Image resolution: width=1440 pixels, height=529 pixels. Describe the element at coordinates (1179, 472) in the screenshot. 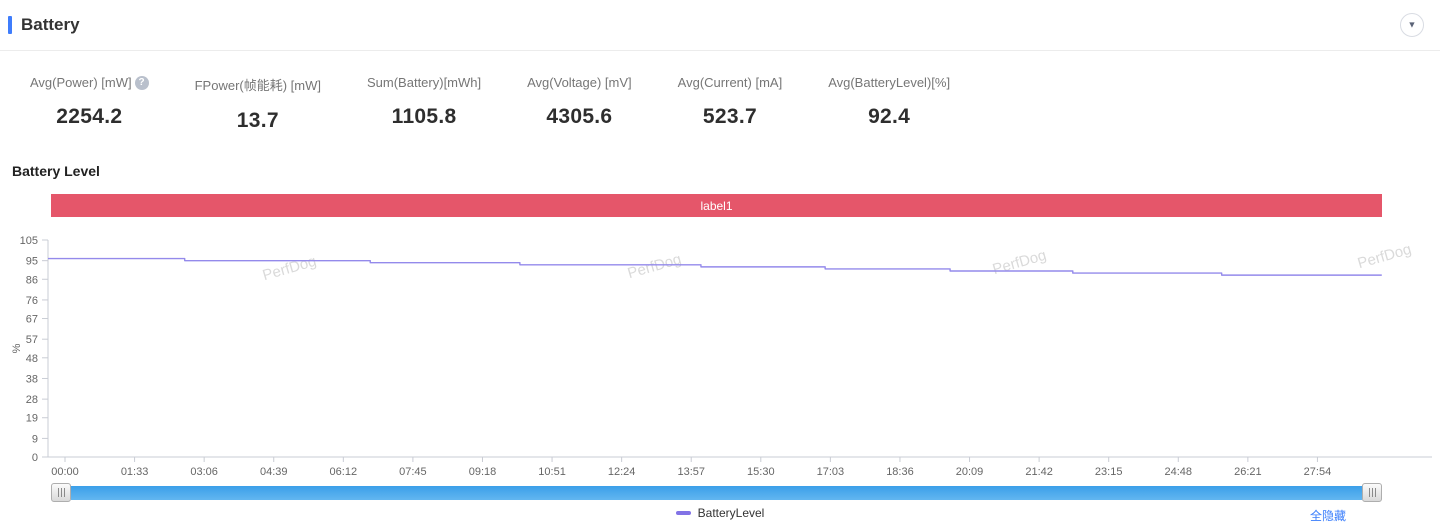

I see `svg-text: 24:48` at that location.